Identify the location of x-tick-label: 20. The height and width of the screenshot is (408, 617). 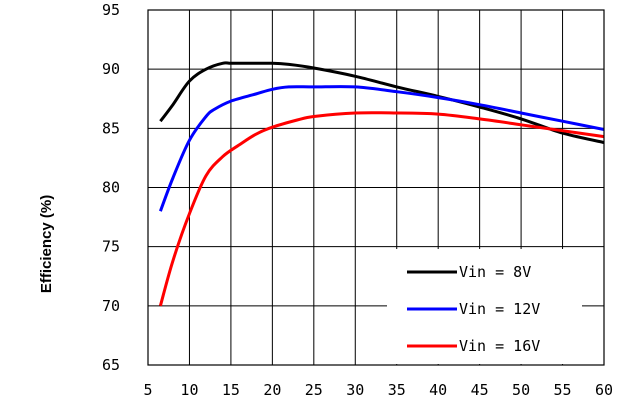
(272, 390).